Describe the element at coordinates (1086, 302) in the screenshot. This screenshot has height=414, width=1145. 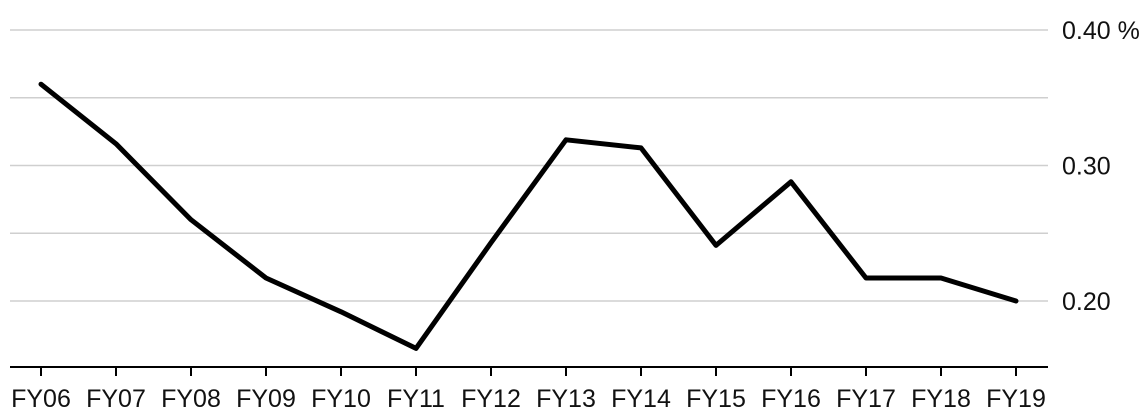
I see `y-tick-label: 0.20` at that location.